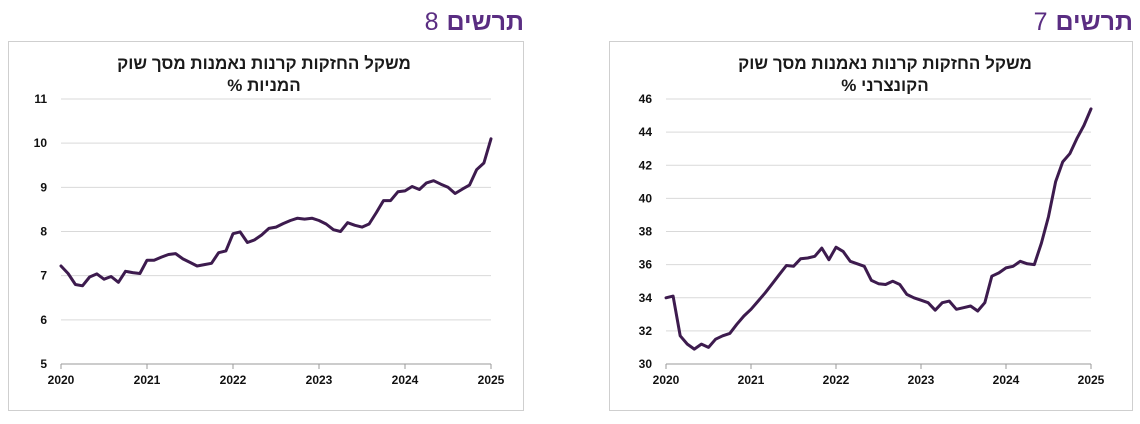 Image resolution: width=1140 pixels, height=424 pixels. Describe the element at coordinates (43, 276) in the screenshot. I see `y-tick-label: 7` at that location.